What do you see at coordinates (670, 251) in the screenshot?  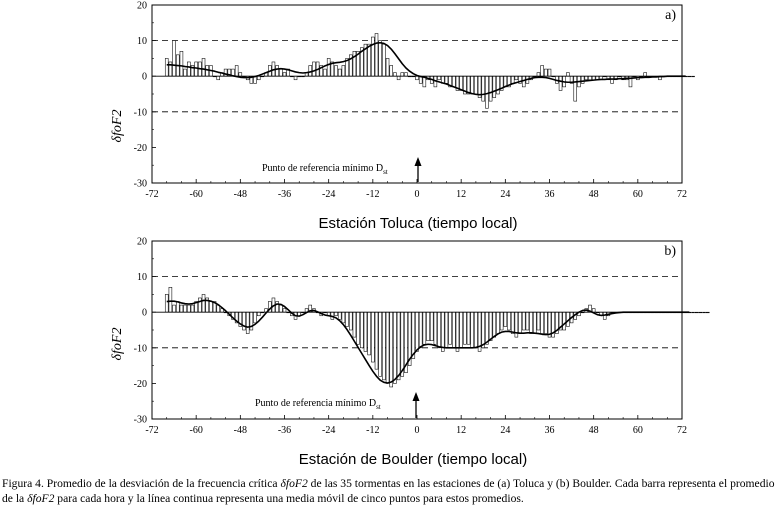 I see `panel-b-label: b)` at bounding box center [670, 251].